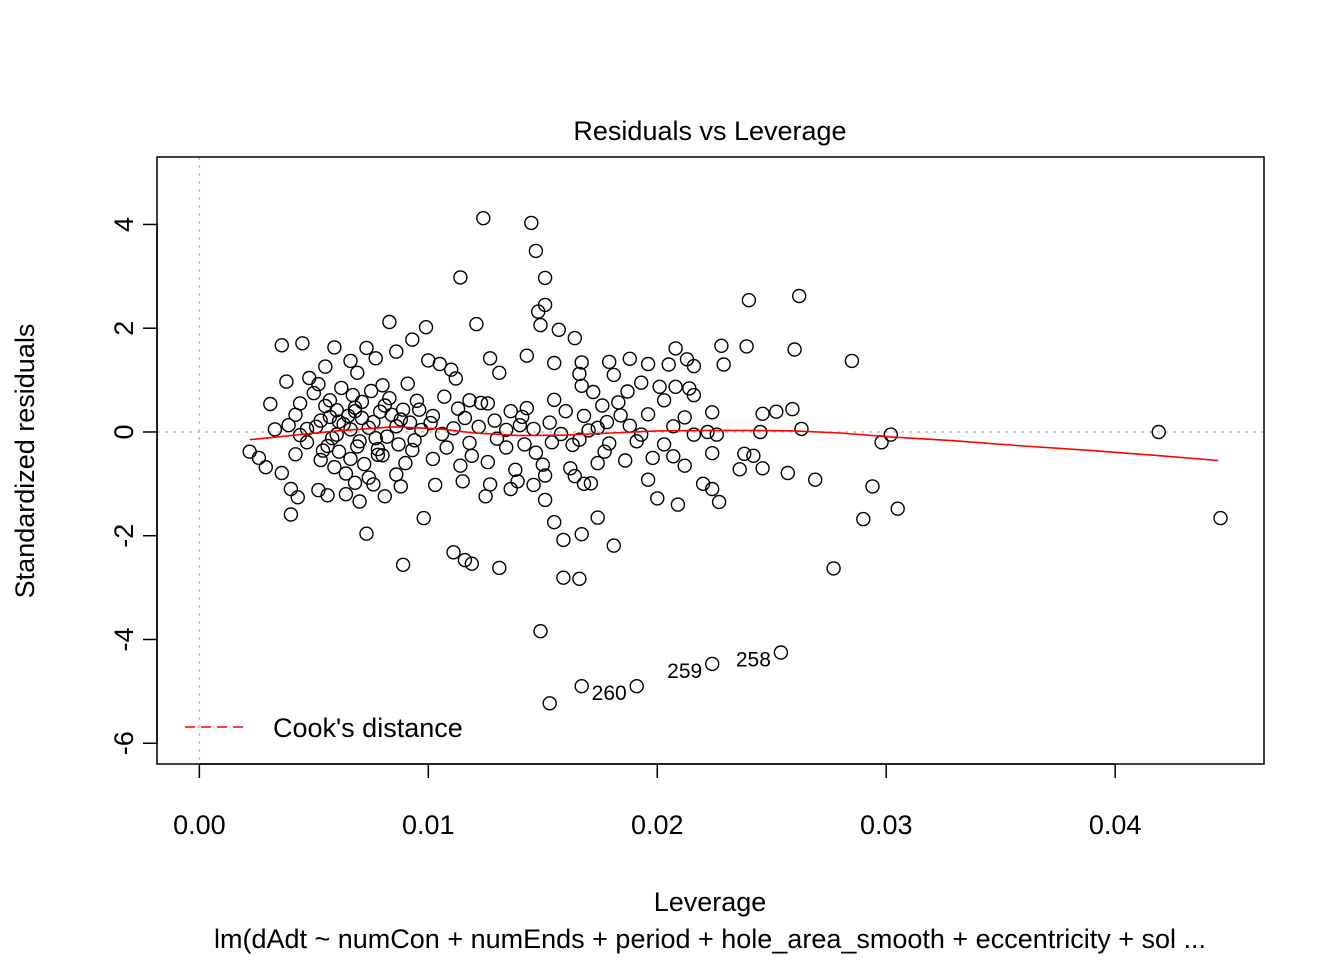 Image resolution: width=1344 pixels, height=965 pixels. I want to click on legend-cooks-distance-label: Cook's distance, so click(368, 728).